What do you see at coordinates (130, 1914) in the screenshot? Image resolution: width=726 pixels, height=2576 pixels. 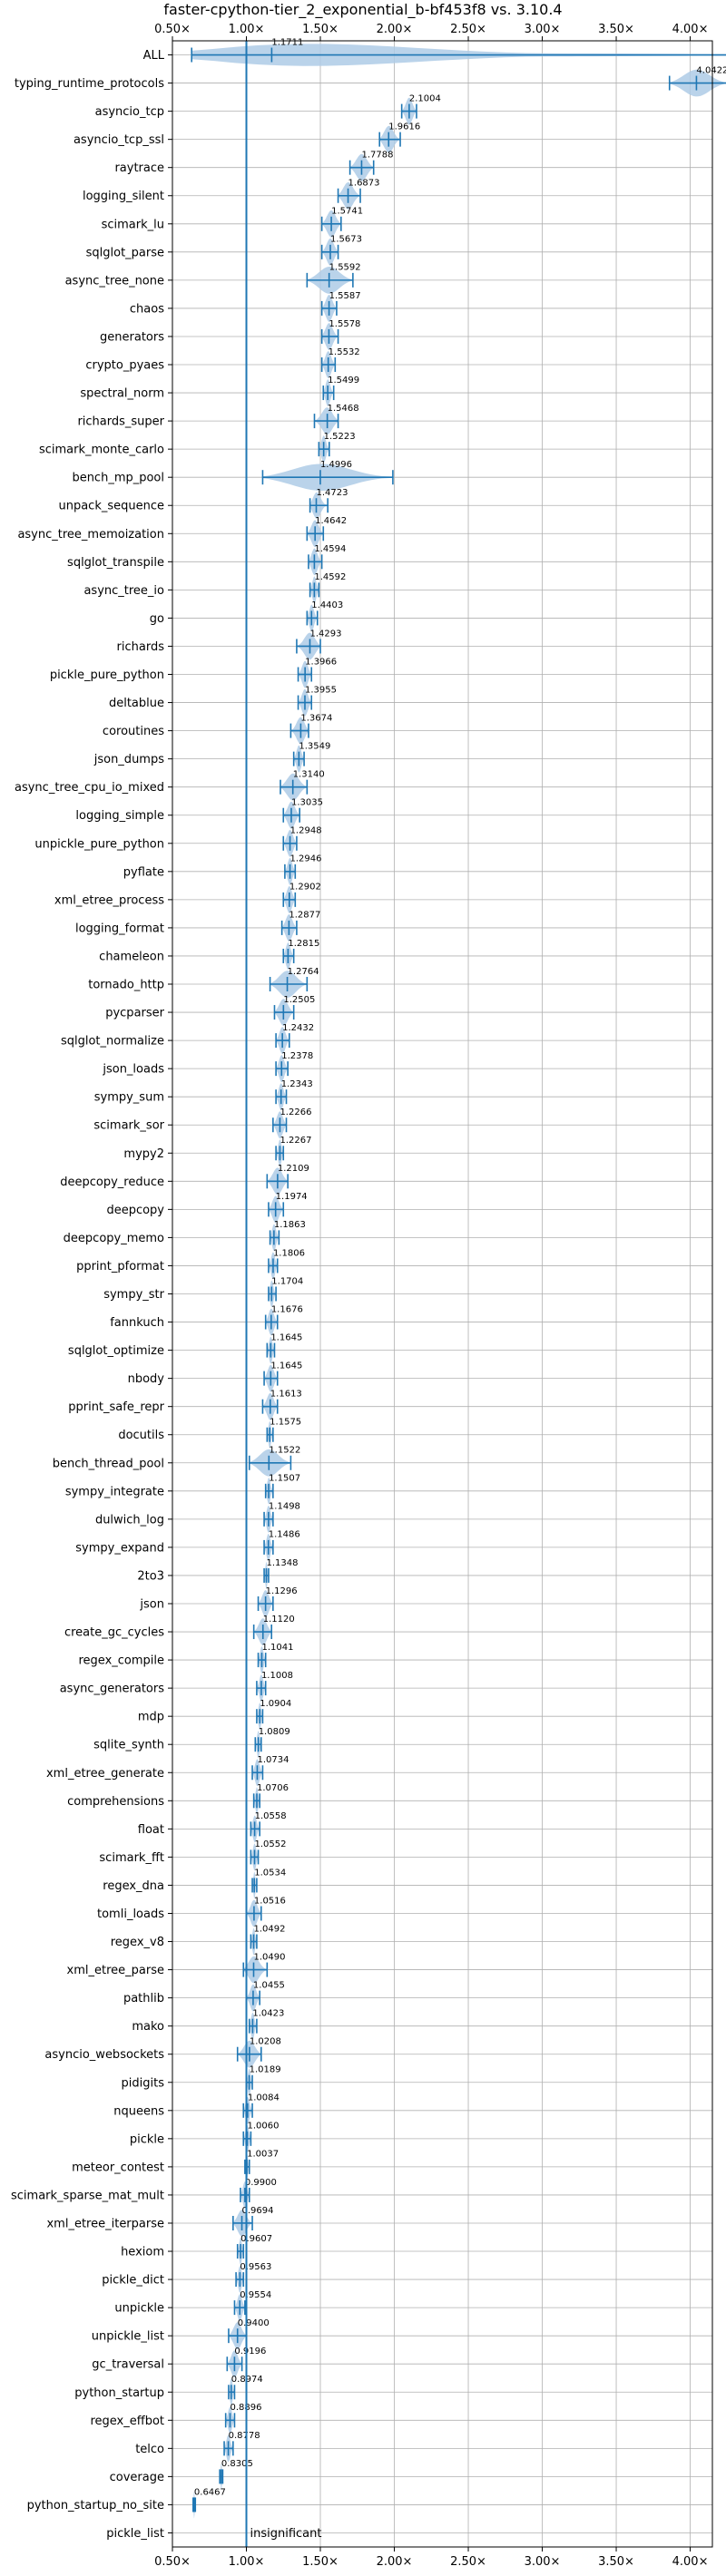 I see `benchmark-label: tomli_loads` at bounding box center [130, 1914].